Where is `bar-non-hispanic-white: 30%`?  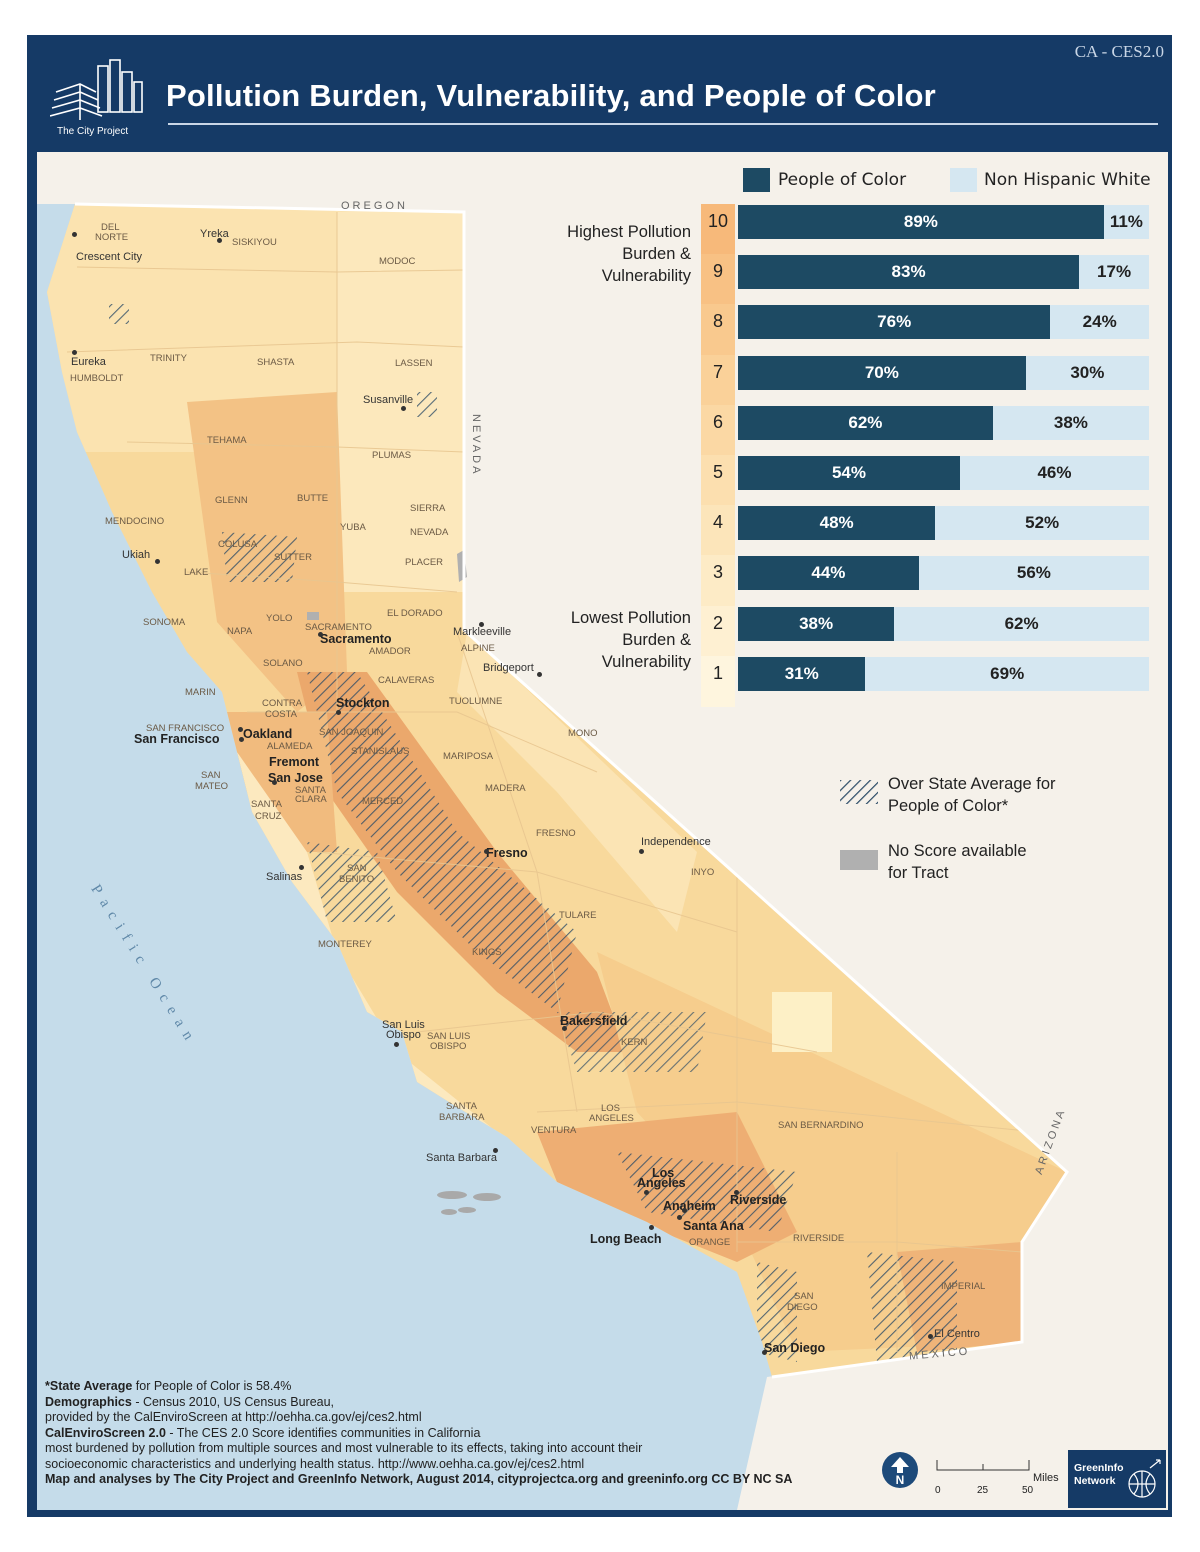 bar-non-hispanic-white: 30% is located at coordinates (1087, 372).